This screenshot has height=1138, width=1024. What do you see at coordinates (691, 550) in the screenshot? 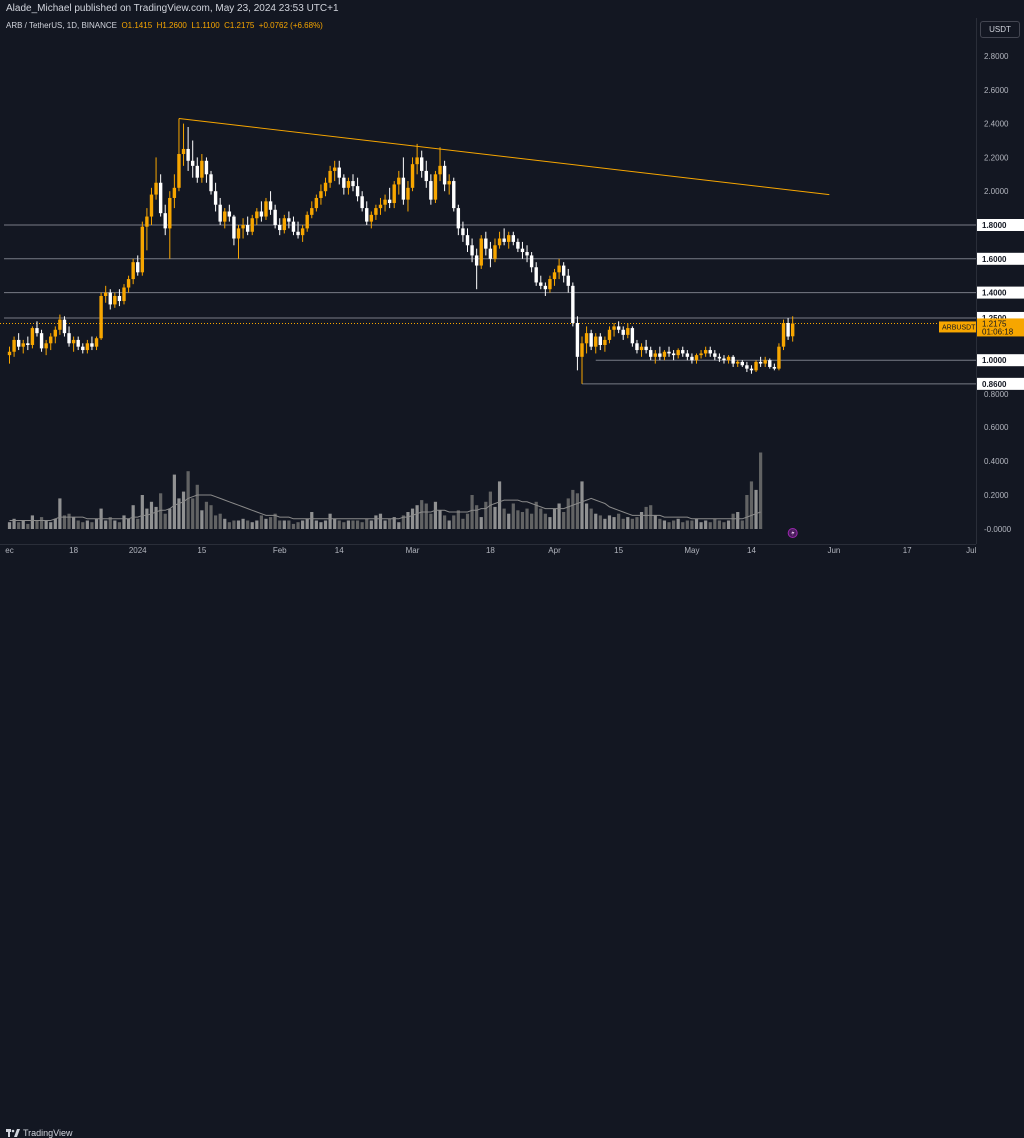
I see `time-axis-label: May` at bounding box center [691, 550].